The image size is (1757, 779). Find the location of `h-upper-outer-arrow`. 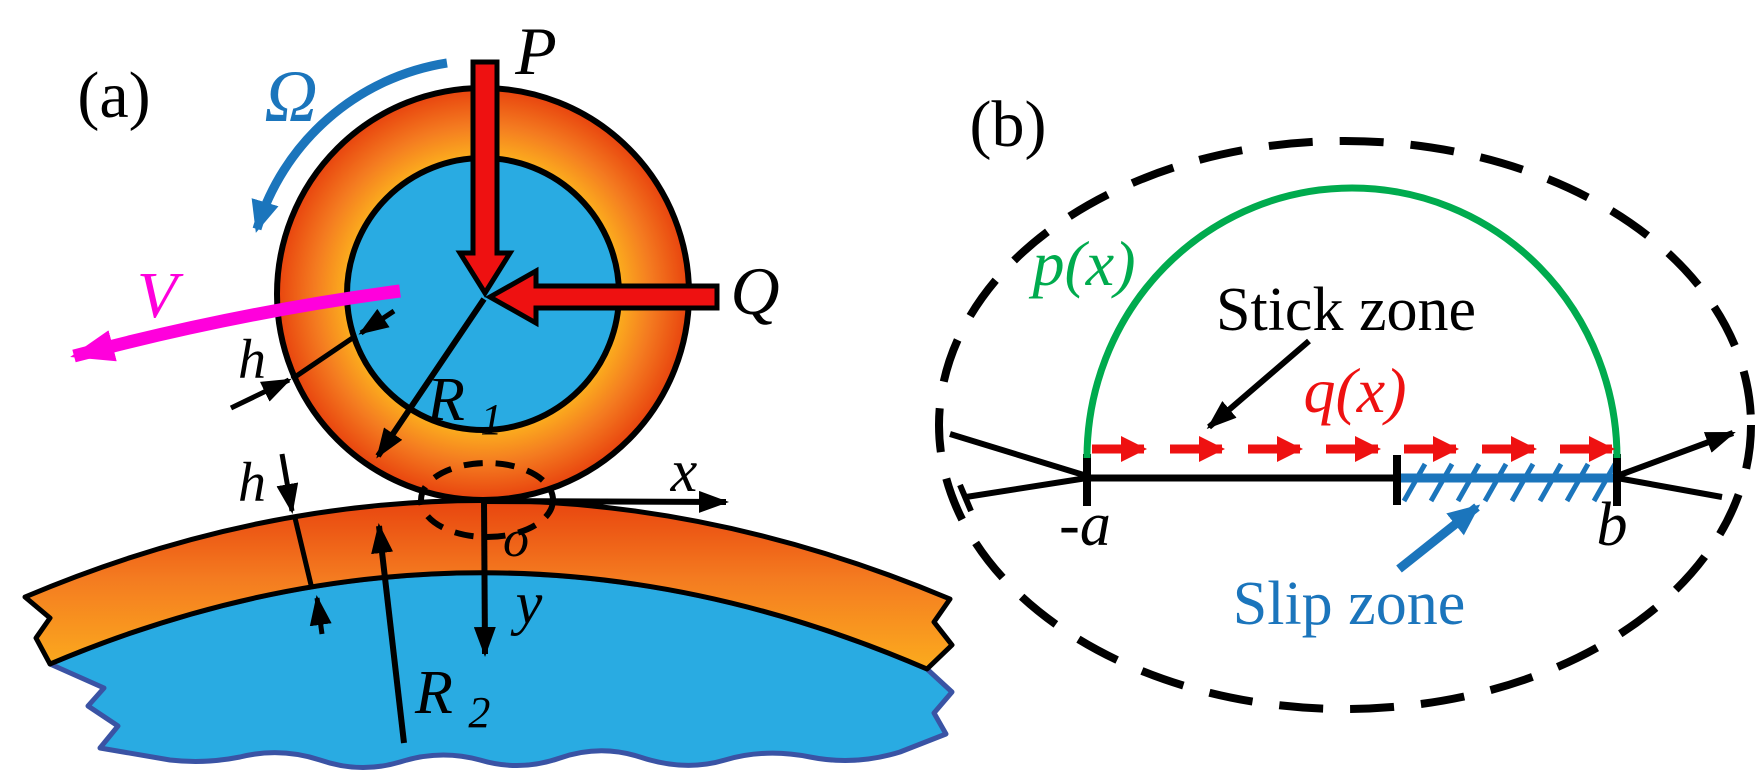

h-upper-outer-arrow is located at coordinates (260, 394).